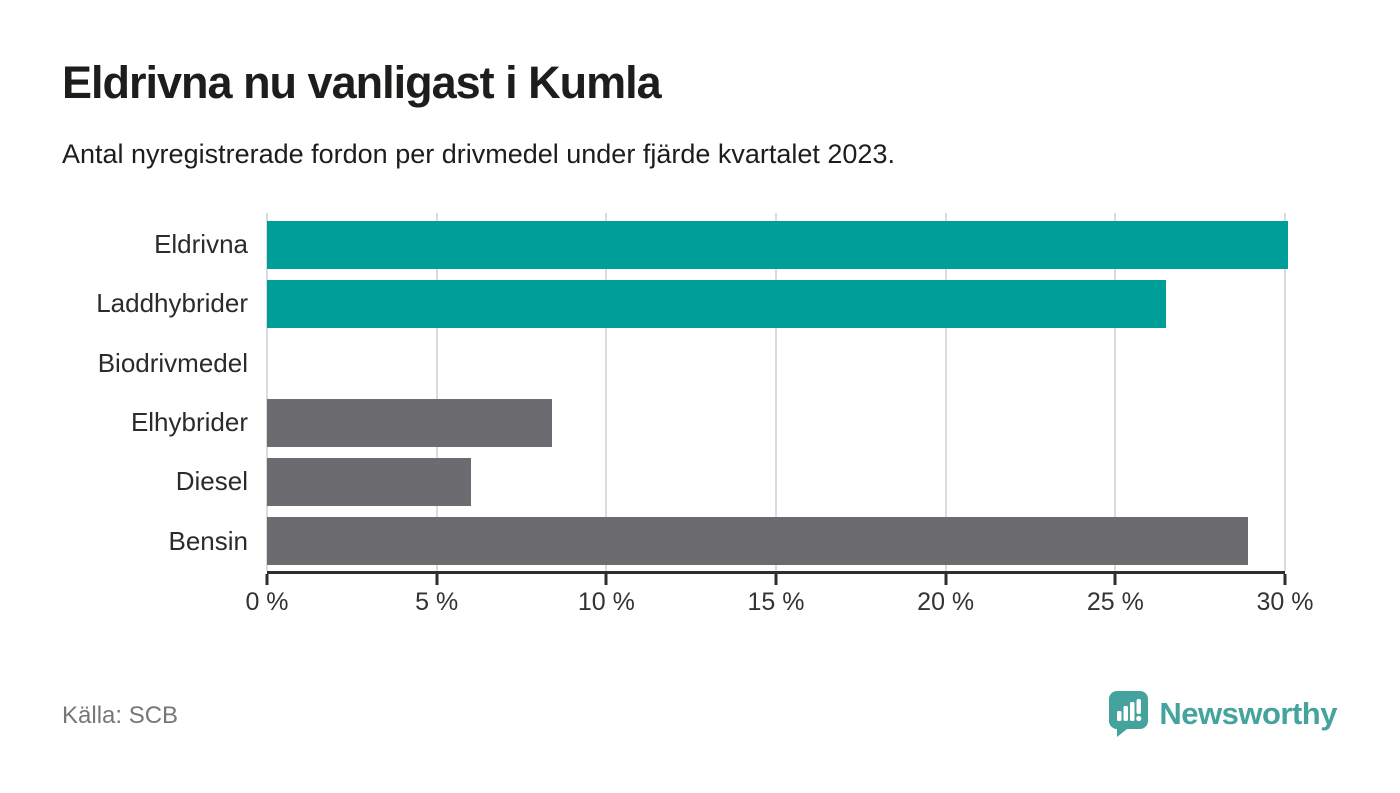 Image resolution: width=1400 pixels, height=793 pixels. What do you see at coordinates (208, 540) in the screenshot?
I see `category-label: Bensin` at bounding box center [208, 540].